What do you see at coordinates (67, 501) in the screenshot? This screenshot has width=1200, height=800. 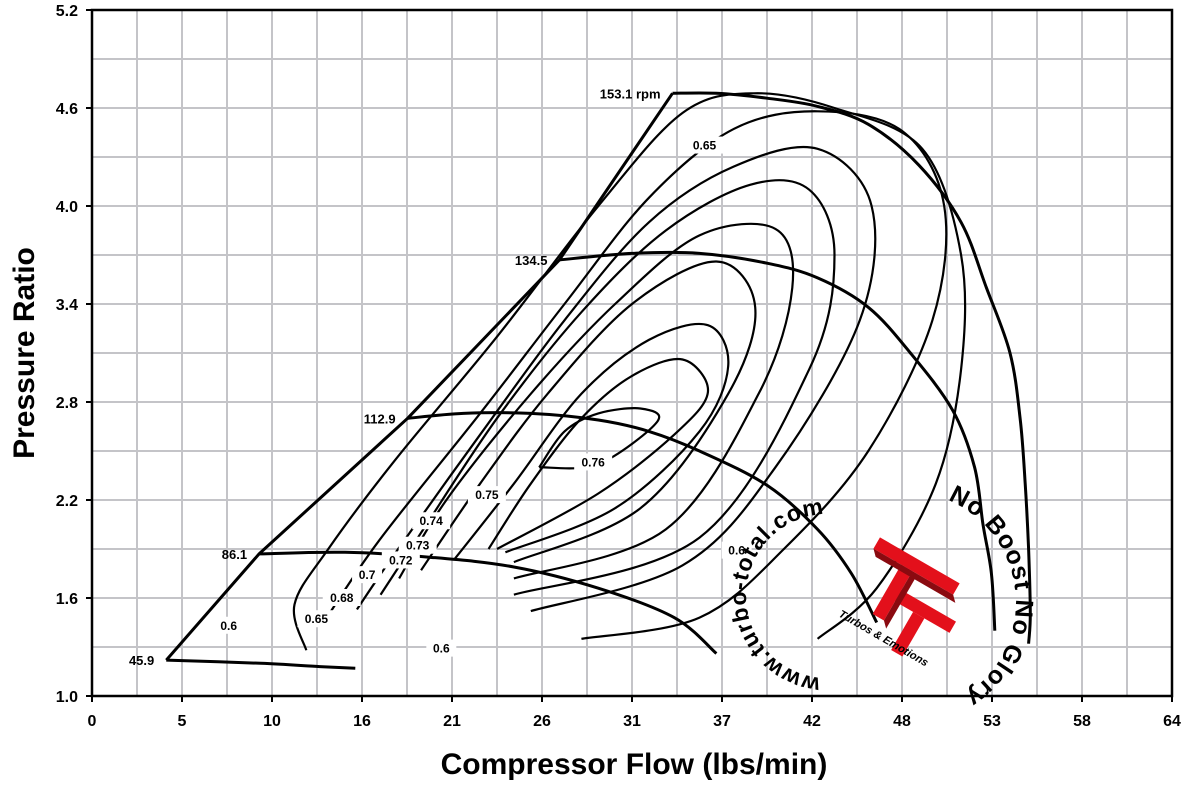 I see `y-tick-label: 2.2` at bounding box center [67, 501].